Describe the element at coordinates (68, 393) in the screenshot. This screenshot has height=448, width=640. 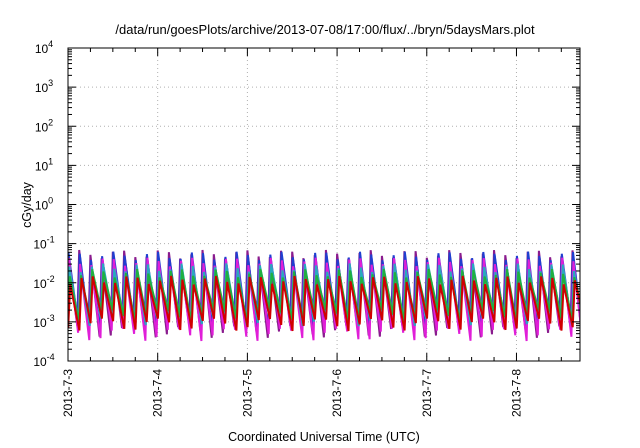
I see `x-tick-label: 2013-7-3` at that location.